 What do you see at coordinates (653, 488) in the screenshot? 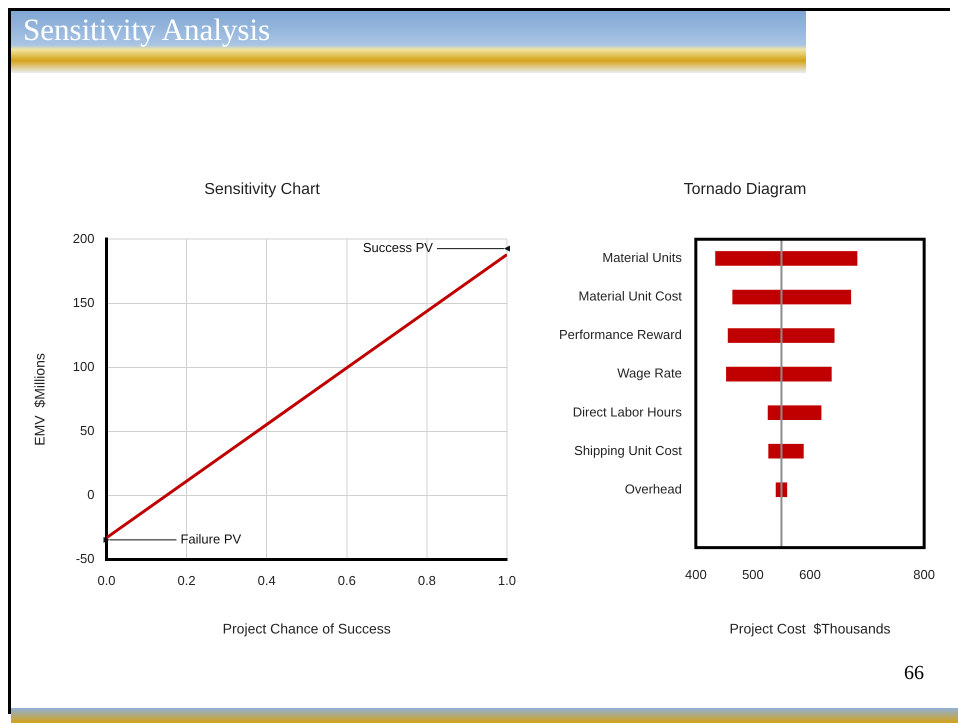
I see `y-tick-label: Overhead` at bounding box center [653, 488].